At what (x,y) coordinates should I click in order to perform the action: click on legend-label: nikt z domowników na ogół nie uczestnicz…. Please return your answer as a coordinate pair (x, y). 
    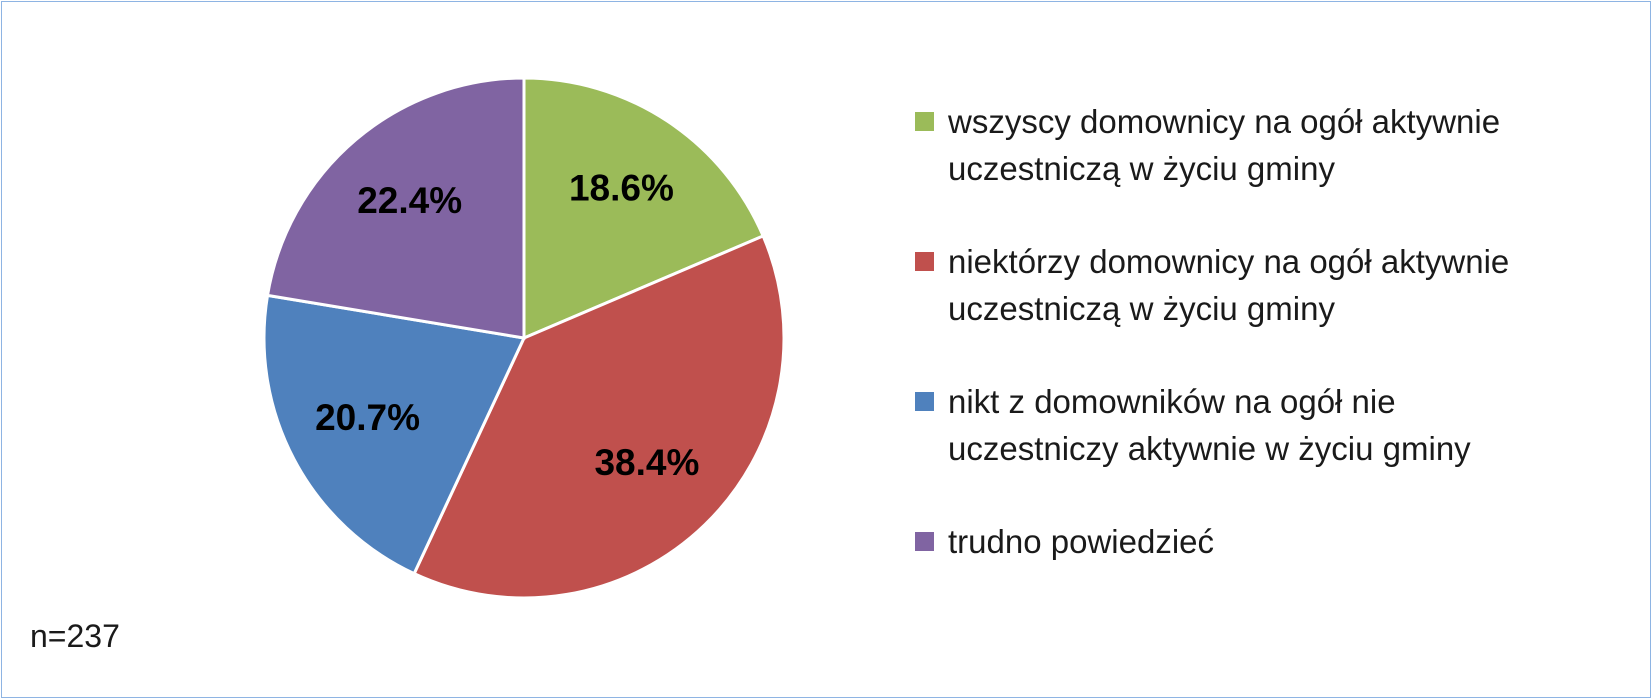
    Looking at the image, I should click on (1209, 425).